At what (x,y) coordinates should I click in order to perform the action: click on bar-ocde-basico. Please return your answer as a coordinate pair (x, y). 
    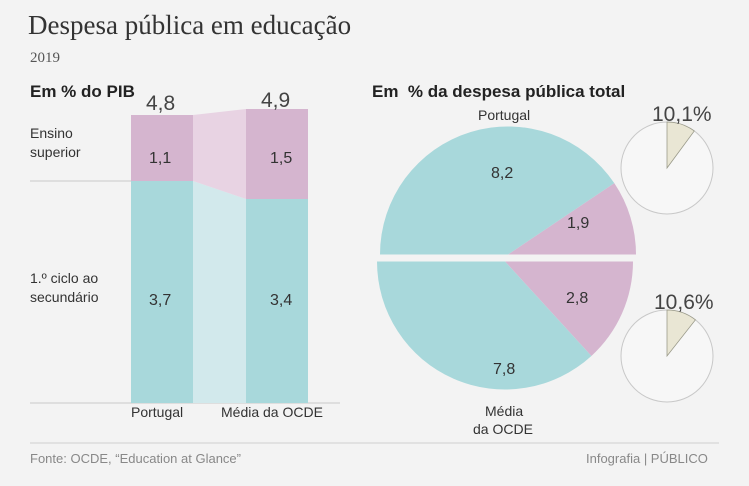
    Looking at the image, I should click on (277, 301).